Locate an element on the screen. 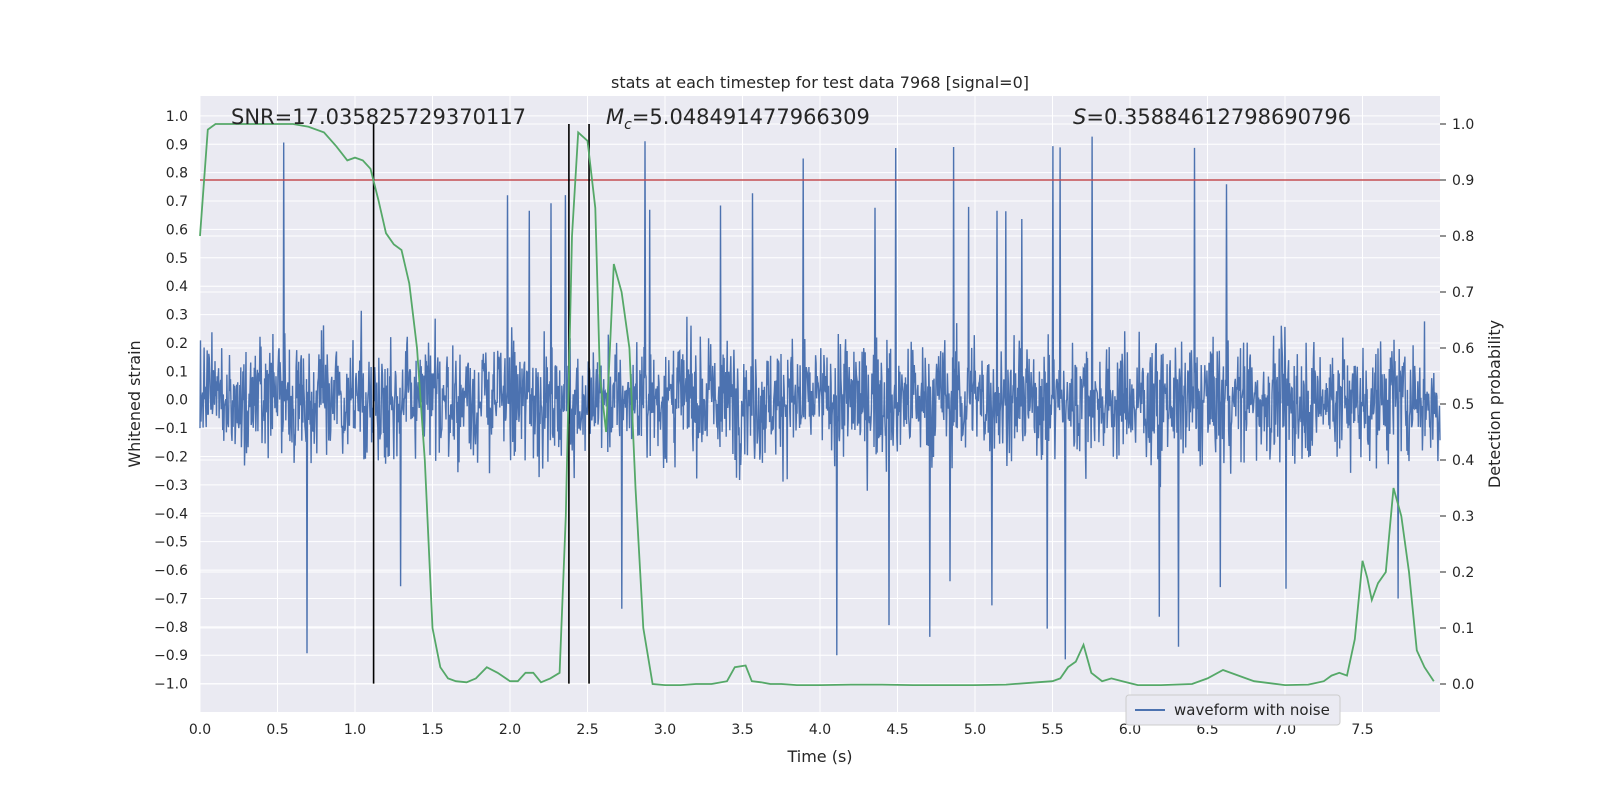 The image size is (1600, 800). right-y-tick-label: 0.3 is located at coordinates (1463, 517).